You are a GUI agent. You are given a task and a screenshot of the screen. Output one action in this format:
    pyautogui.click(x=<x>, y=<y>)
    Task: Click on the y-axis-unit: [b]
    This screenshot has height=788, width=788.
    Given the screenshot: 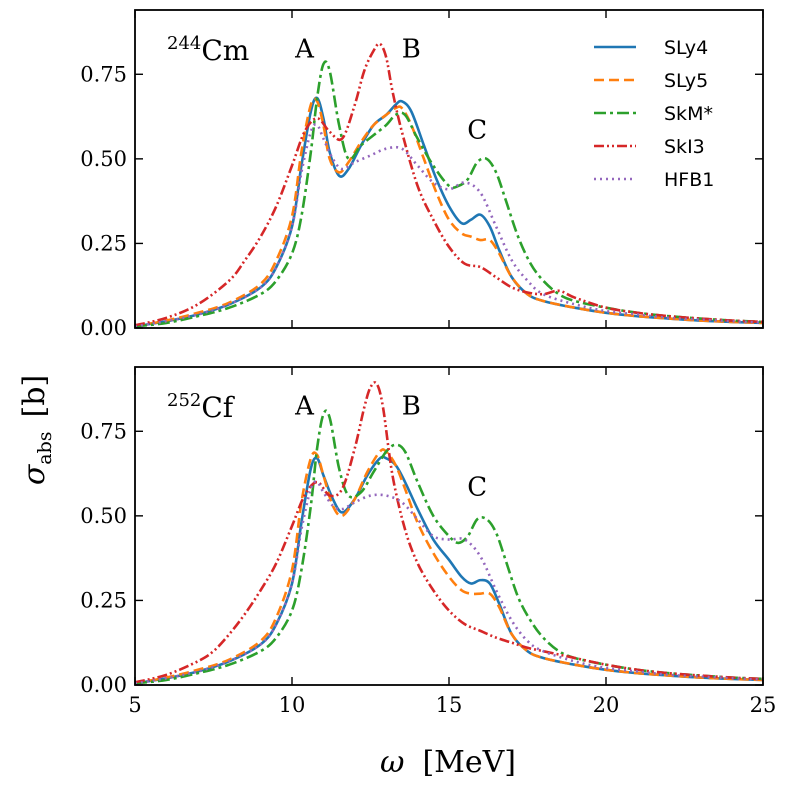 What is the action you would take?
    pyautogui.click(x=34, y=396)
    